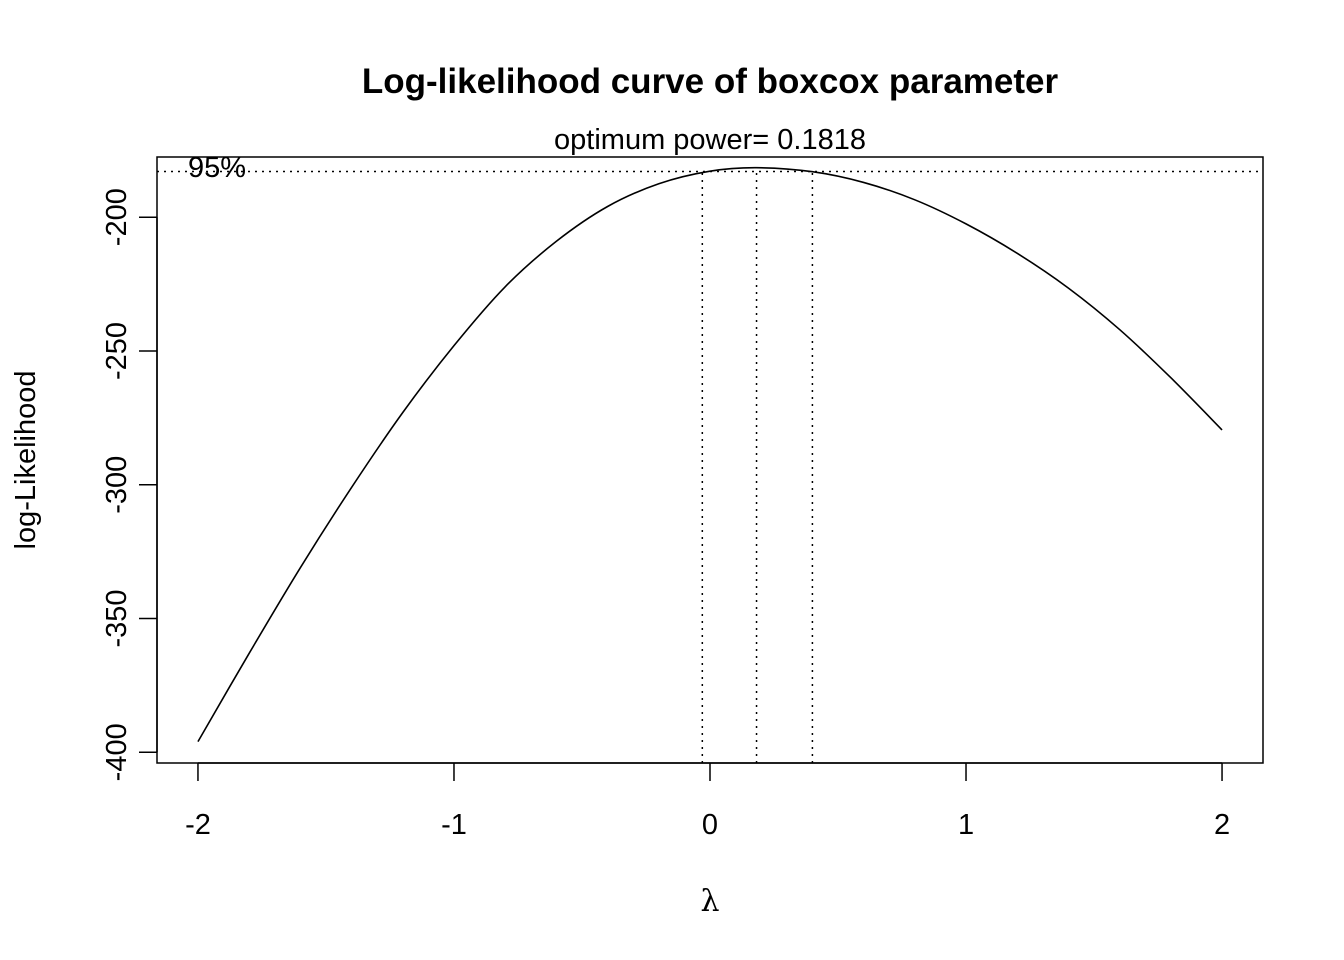 The width and height of the screenshot is (1344, 960). Describe the element at coordinates (710, 825) in the screenshot. I see `x-tick-label: 0` at that location.